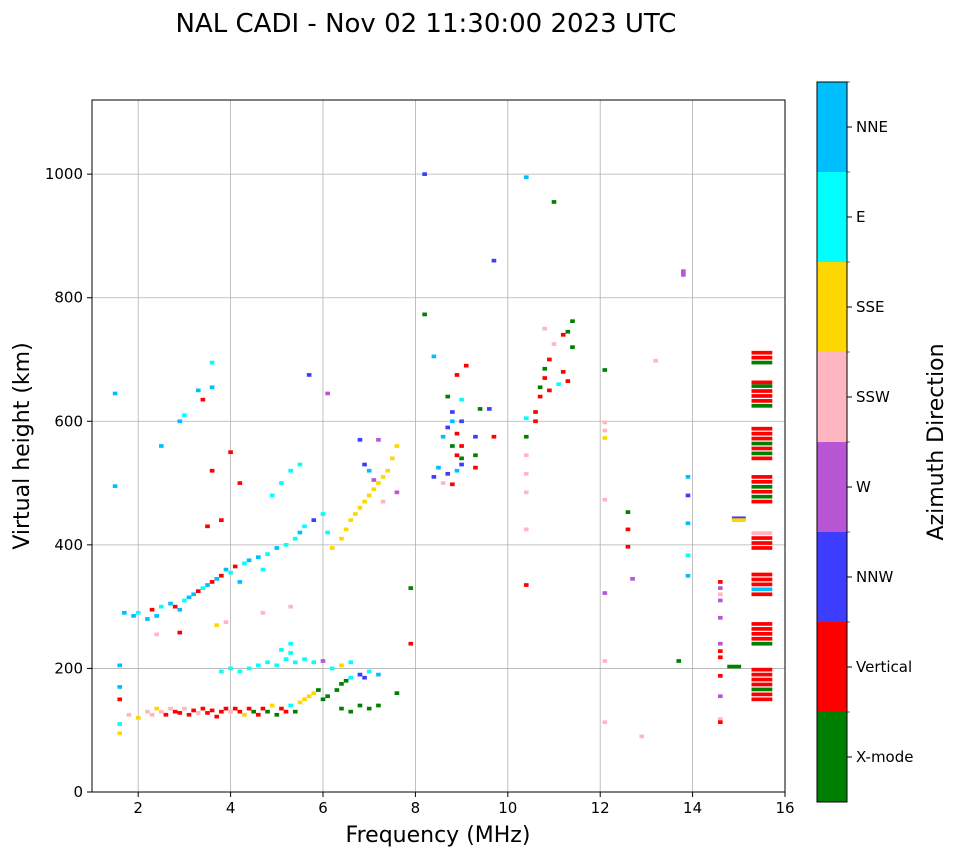 Image resolution: width=958 pixels, height=857 pixels. What do you see at coordinates (78, 792) in the screenshot?
I see `y-tick-label: 0` at bounding box center [78, 792].